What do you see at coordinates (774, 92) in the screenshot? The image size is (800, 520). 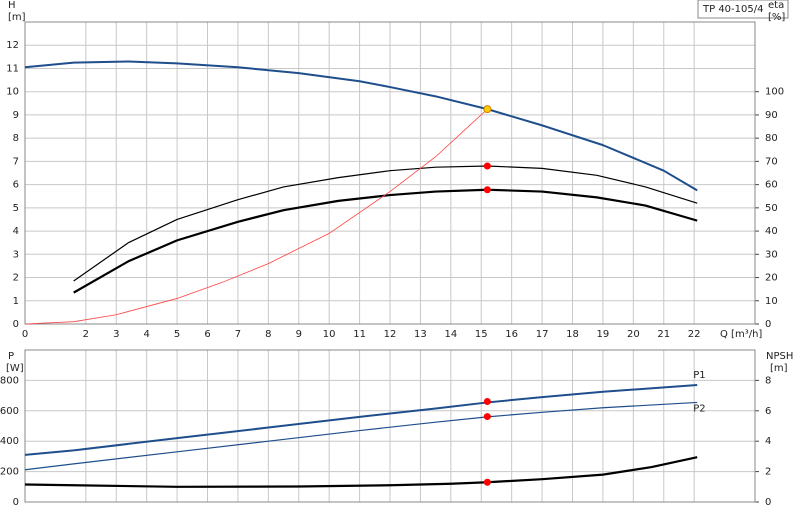 I see `y2-tick-label: 100` at bounding box center [774, 92].